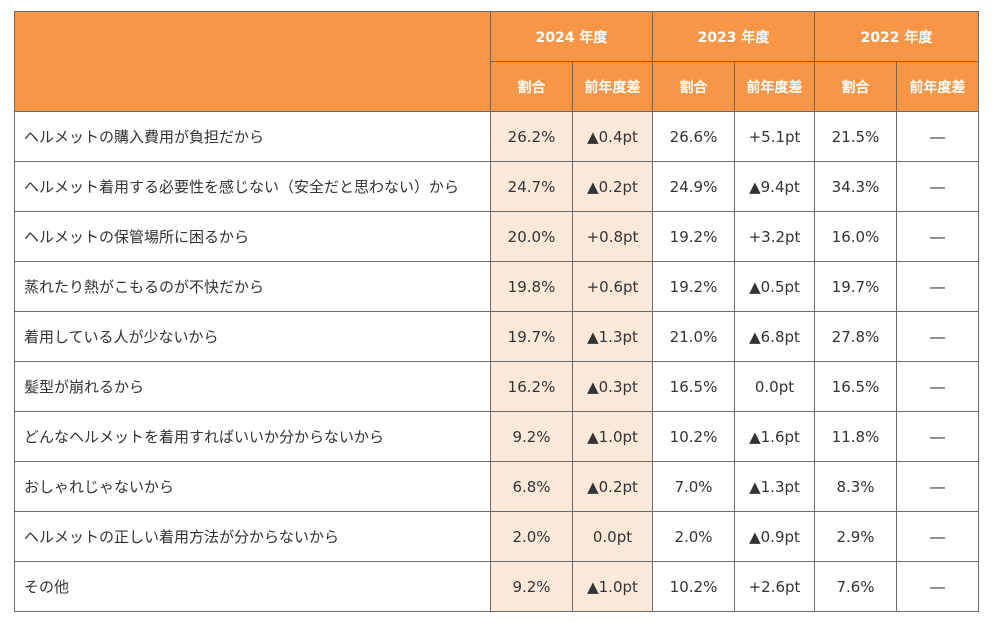 Image resolution: width=994 pixels, height=624 pixels. I want to click on cell-share-2024: 2.0%, so click(531, 536).